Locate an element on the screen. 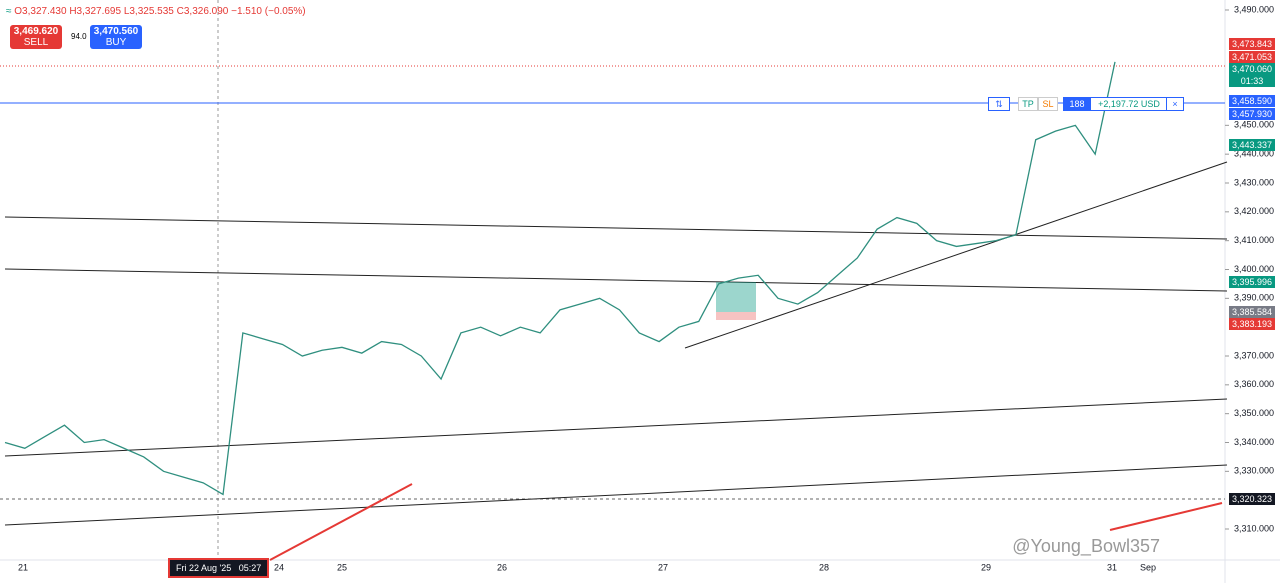 The height and width of the screenshot is (583, 1280). price-tag-text: 3,383.193 is located at coordinates (1252, 324).